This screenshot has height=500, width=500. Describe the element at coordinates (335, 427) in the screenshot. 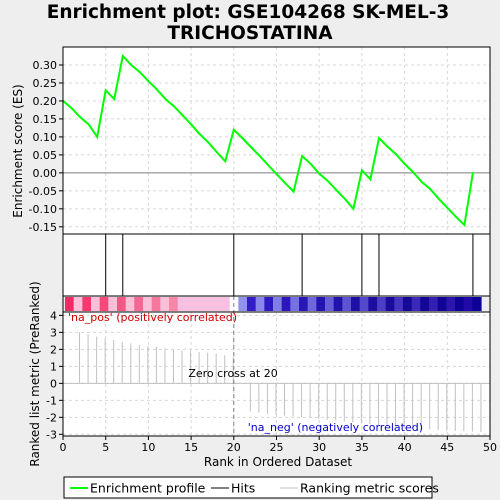

I see `negative-correlation-label: 'na_neg' (negatively correlated)` at that location.